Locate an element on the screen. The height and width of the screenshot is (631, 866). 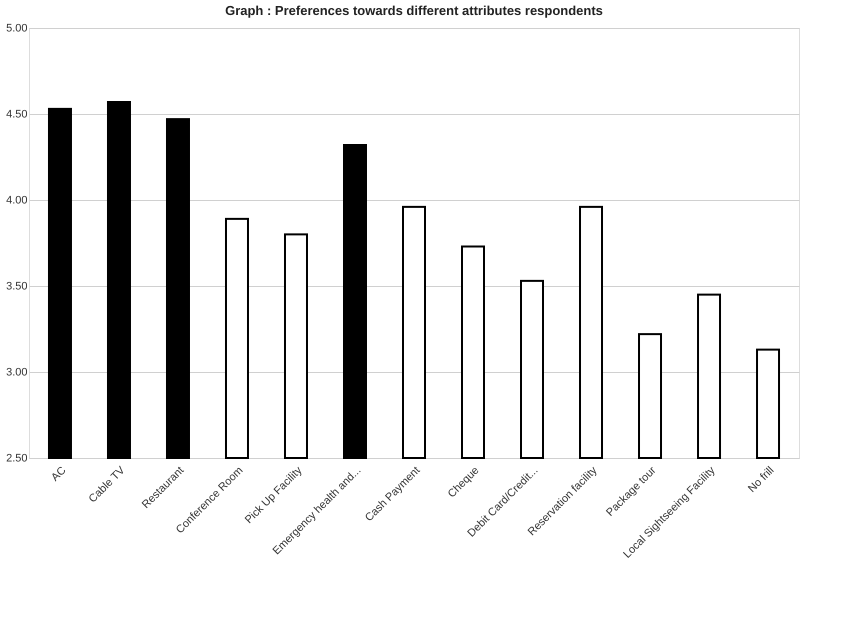
chart-title: Graph : Preferences towards different attributes respondents is located at coordinates (414, 10).